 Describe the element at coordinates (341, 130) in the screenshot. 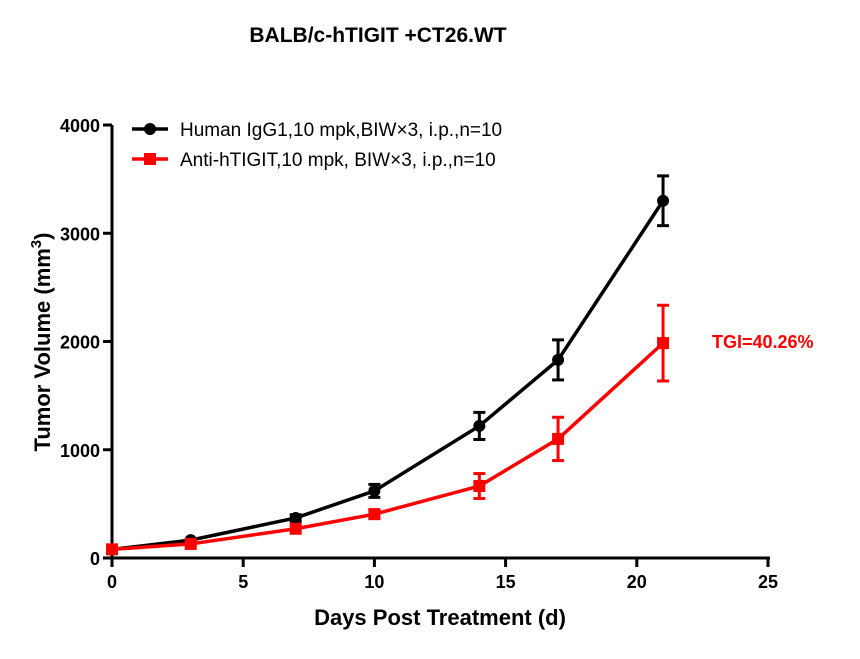

I see `legend-label: Human IgG1,10 mpk,BIW×3, i.p.,n=10` at that location.